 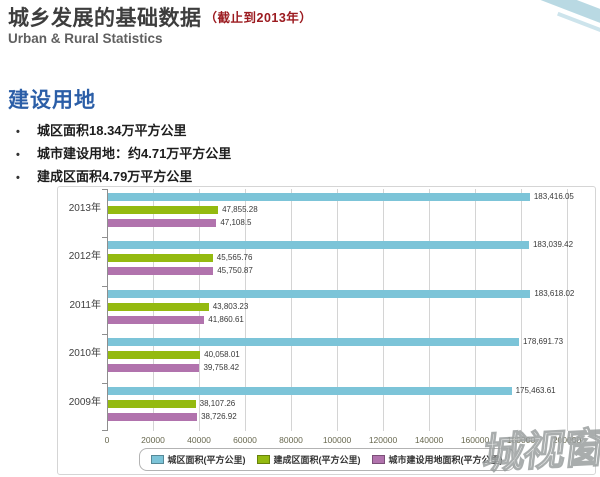 What do you see at coordinates (84, 257) in the screenshot?
I see `category-label: 2012年` at bounding box center [84, 257].